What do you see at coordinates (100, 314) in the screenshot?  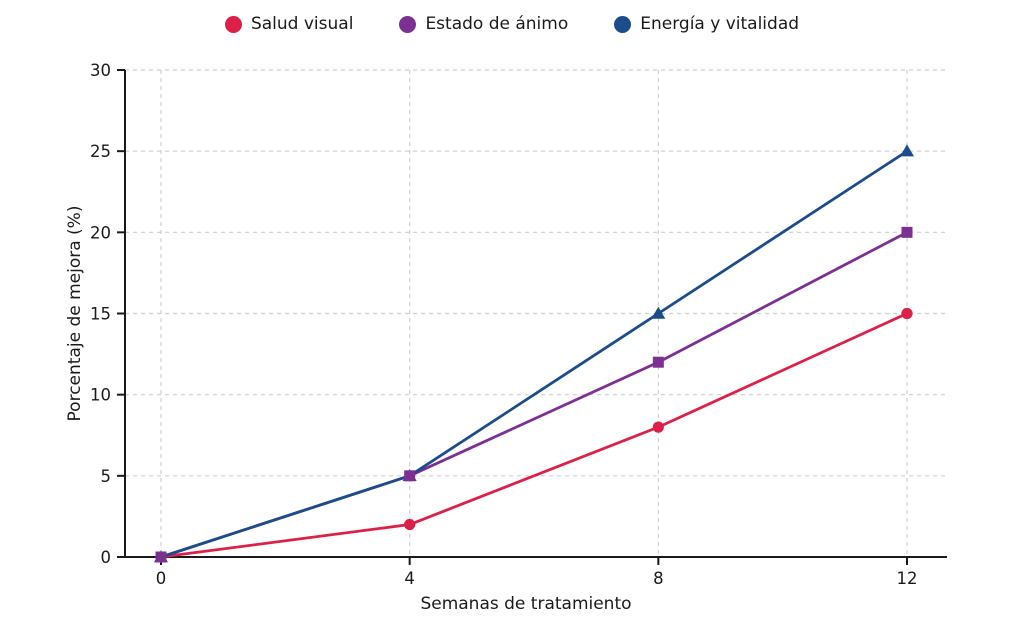 I see `y-tick-label: 15` at bounding box center [100, 314].